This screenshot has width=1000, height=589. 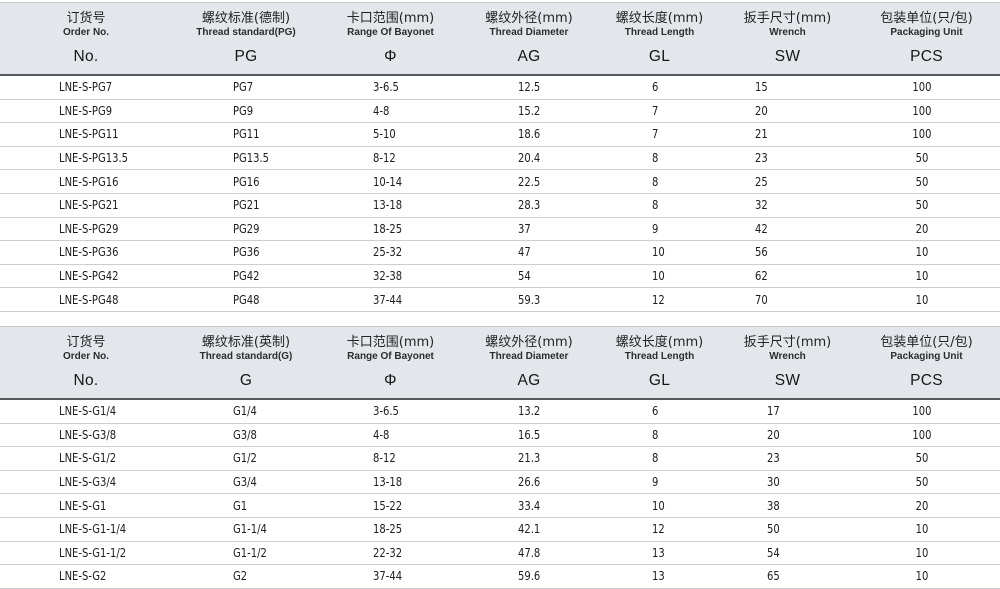 I want to click on cell-value: PG36, so click(x=246, y=252).